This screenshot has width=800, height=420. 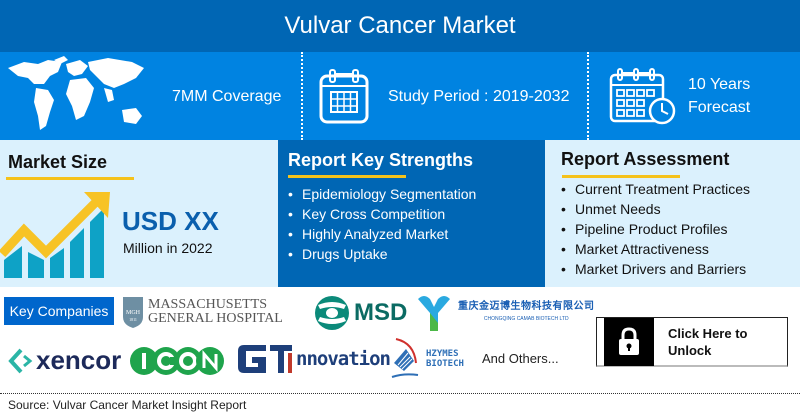 I want to click on key-companies-label: Key Companies, so click(x=59, y=311).